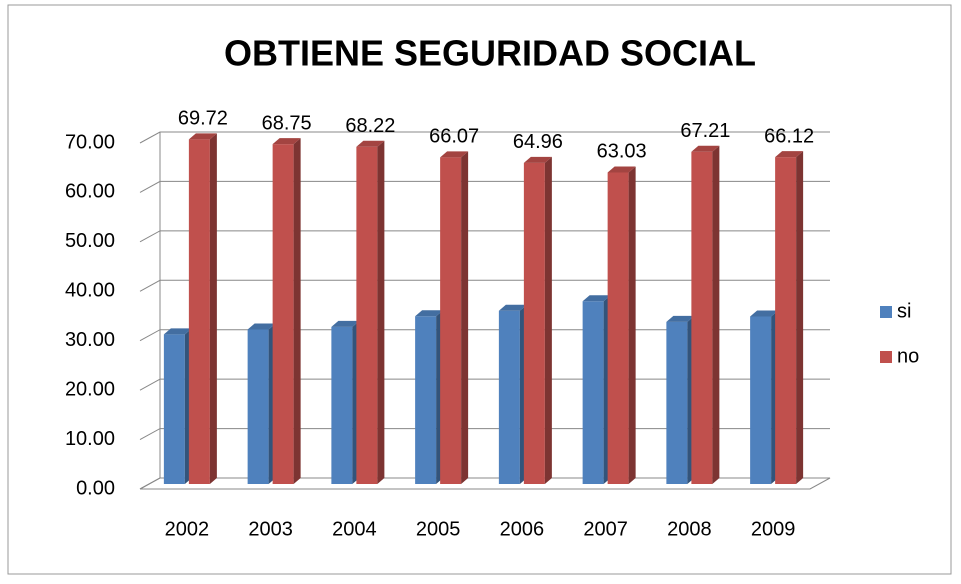 This screenshot has height=584, width=961. Describe the element at coordinates (90, 241) in the screenshot. I see `y-tick-label: 50.00` at that location.